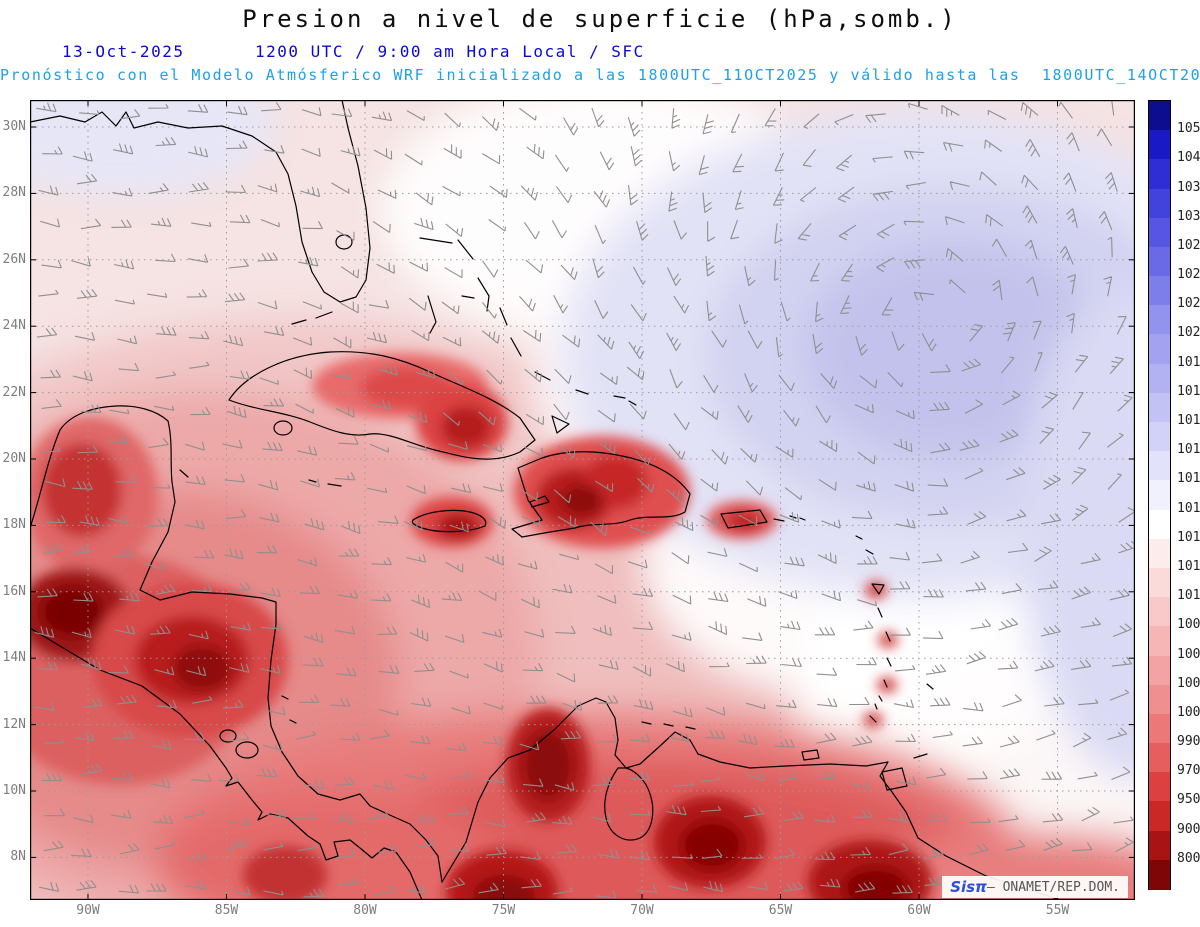 The image size is (1200, 927). Describe the element at coordinates (1188, 187) in the screenshot. I see `colorbar-tick-label: 1035` at that location.